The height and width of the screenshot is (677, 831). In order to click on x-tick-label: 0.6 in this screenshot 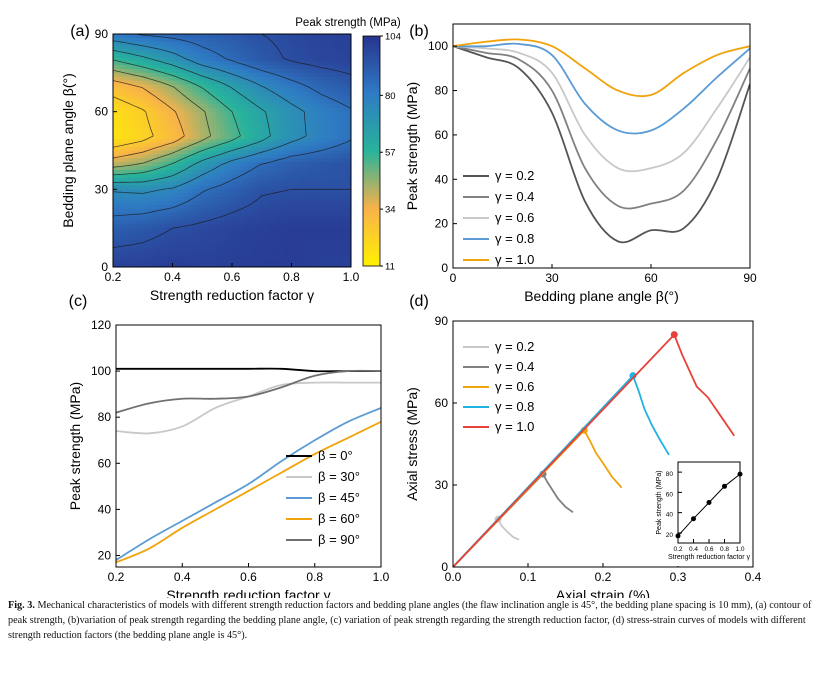, I will do `click(232, 277)`.